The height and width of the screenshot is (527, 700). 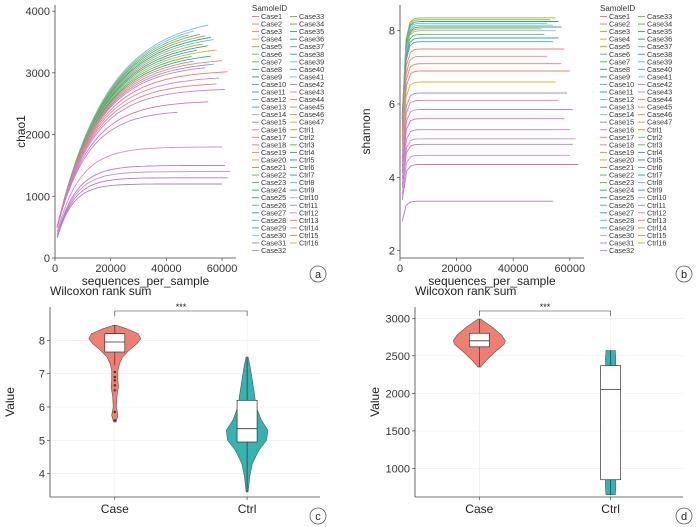 I want to click on boxplot-box-c-Ctrl, so click(x=247, y=421).